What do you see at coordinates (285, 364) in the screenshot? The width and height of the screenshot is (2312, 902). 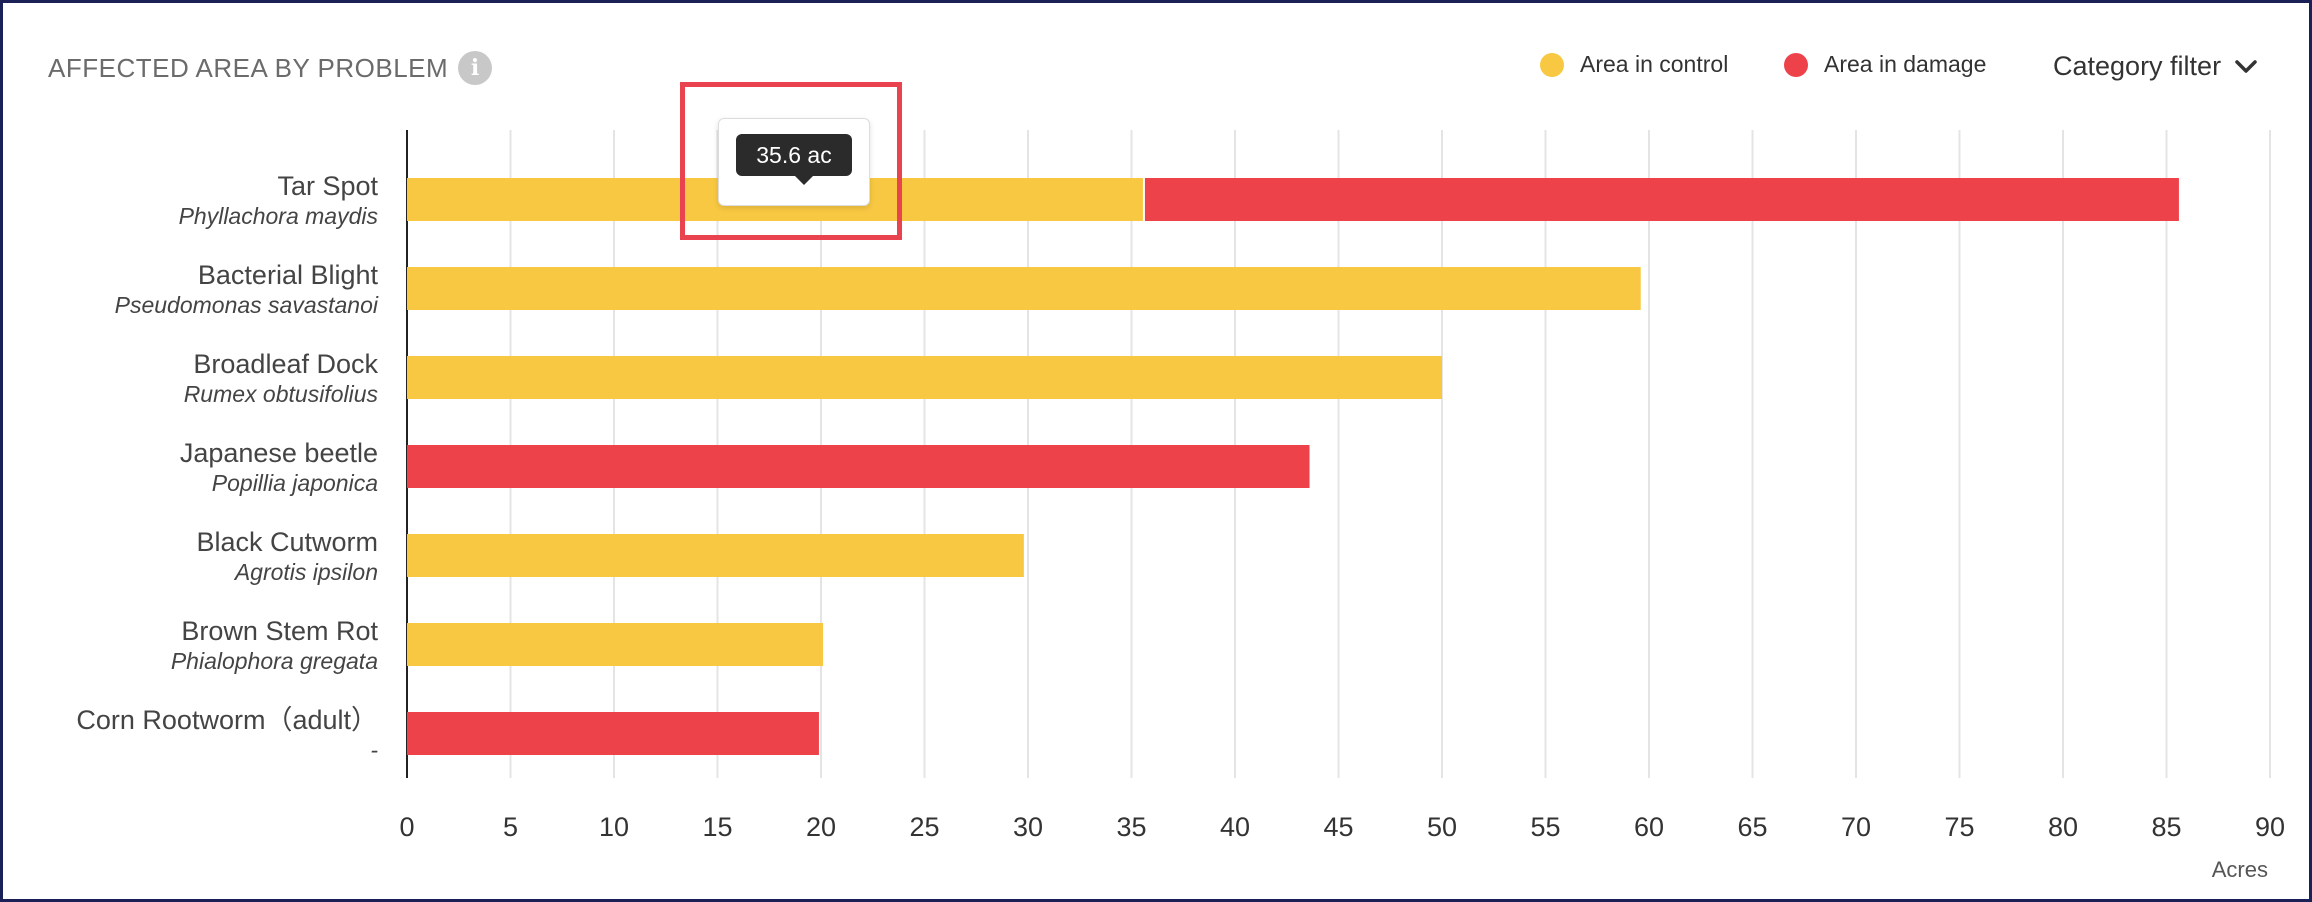 I see `category-label: Broadleaf Dock` at bounding box center [285, 364].